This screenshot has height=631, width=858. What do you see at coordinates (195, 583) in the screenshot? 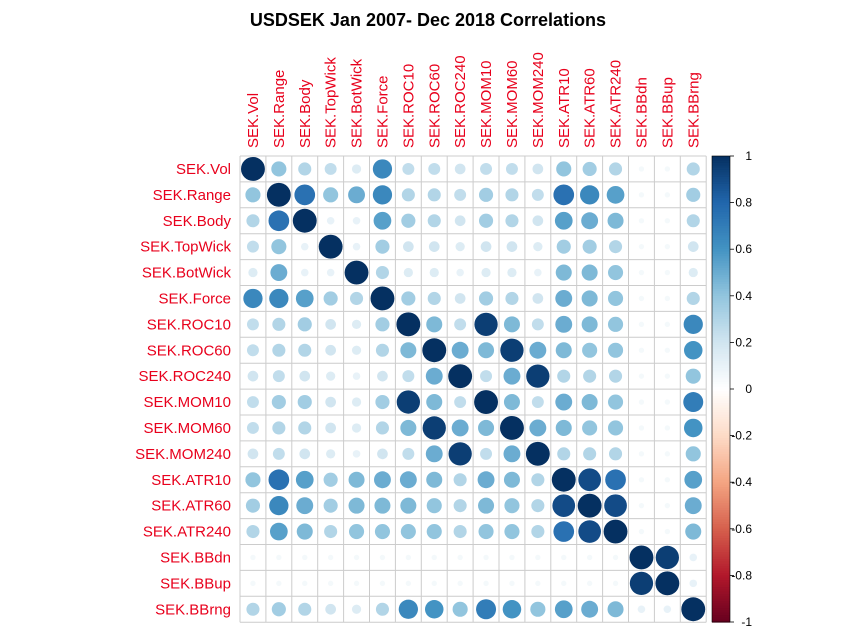
I see `row-label: SEK.BBup` at bounding box center [195, 583].